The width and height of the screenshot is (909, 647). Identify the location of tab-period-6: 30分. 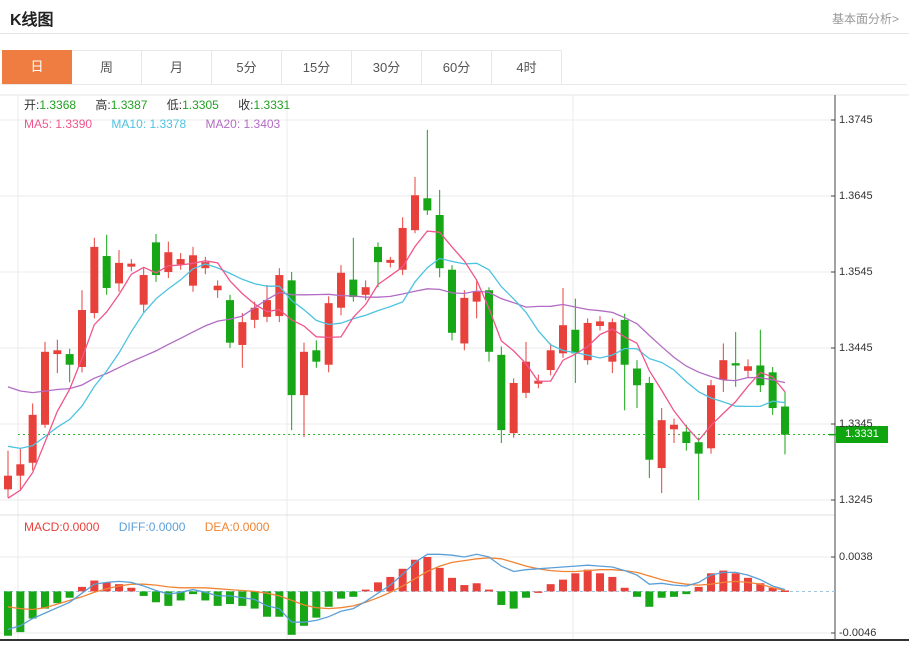
(387, 67).